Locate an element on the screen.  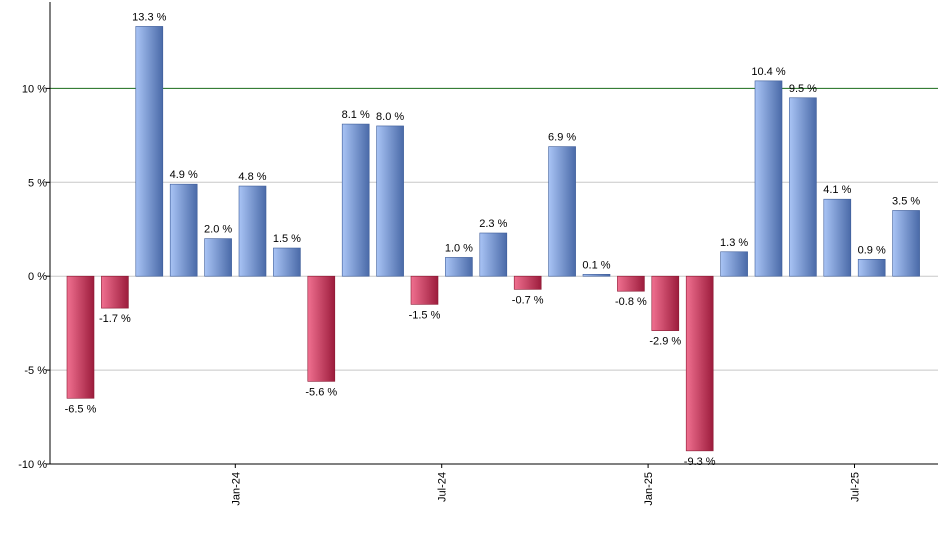
bar-value-label: 9.5 % is located at coordinates (803, 89).